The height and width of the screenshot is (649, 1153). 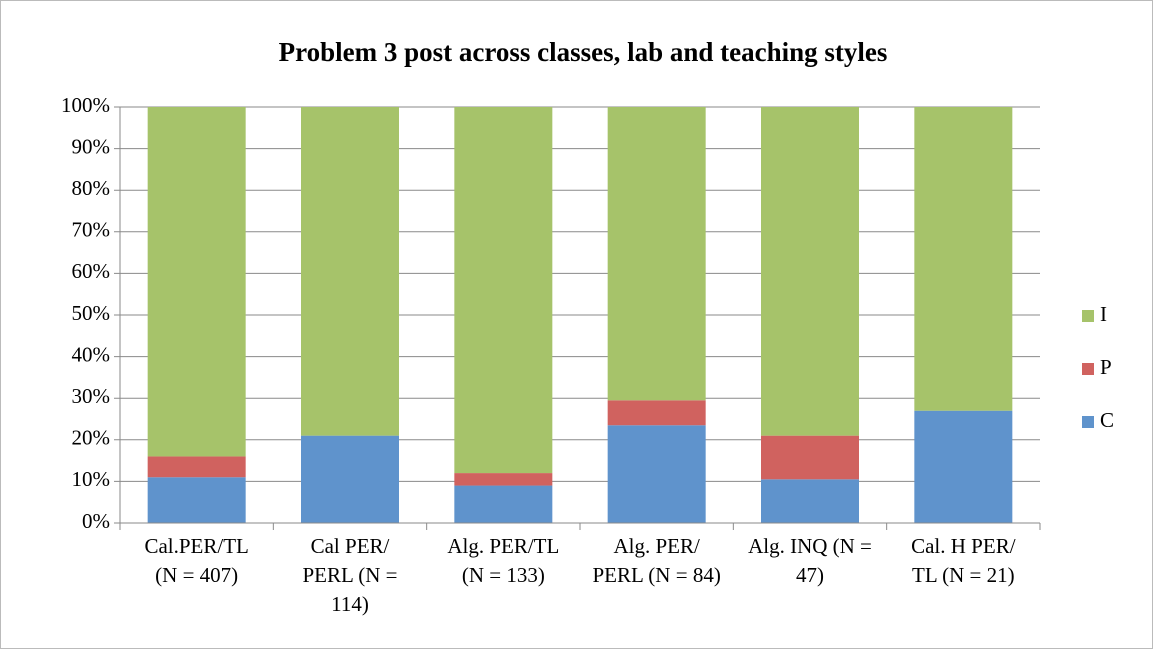 What do you see at coordinates (85, 105) in the screenshot?
I see `y-tick-label: 100%` at bounding box center [85, 105].